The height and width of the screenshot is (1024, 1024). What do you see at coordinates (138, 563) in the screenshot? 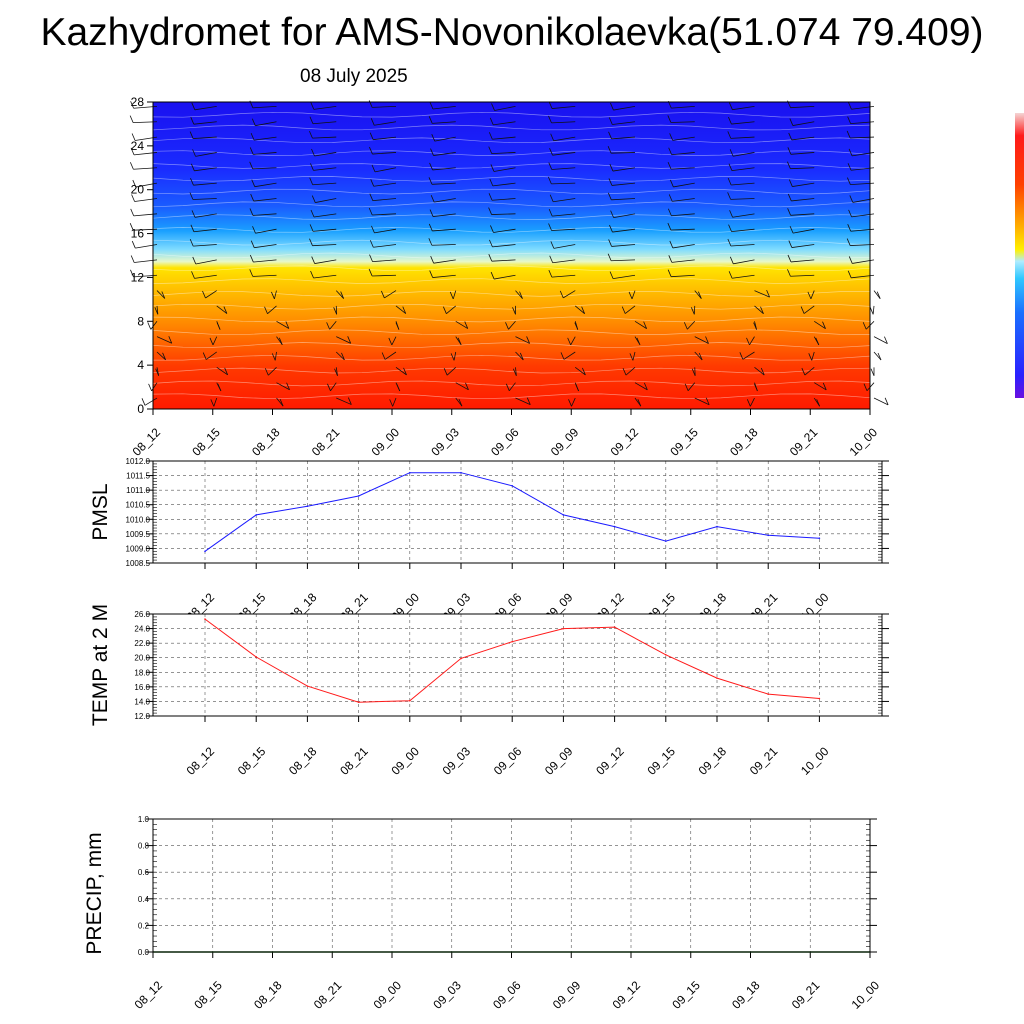
I see `y-tick-label: 1008.5` at bounding box center [138, 563].